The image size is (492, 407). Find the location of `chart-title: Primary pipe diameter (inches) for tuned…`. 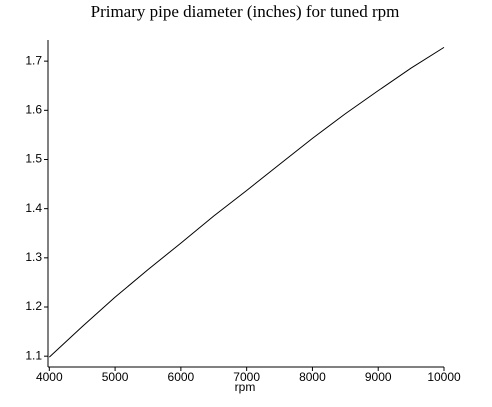

chart-title: Primary pipe diameter (inches) for tuned… is located at coordinates (245, 11).